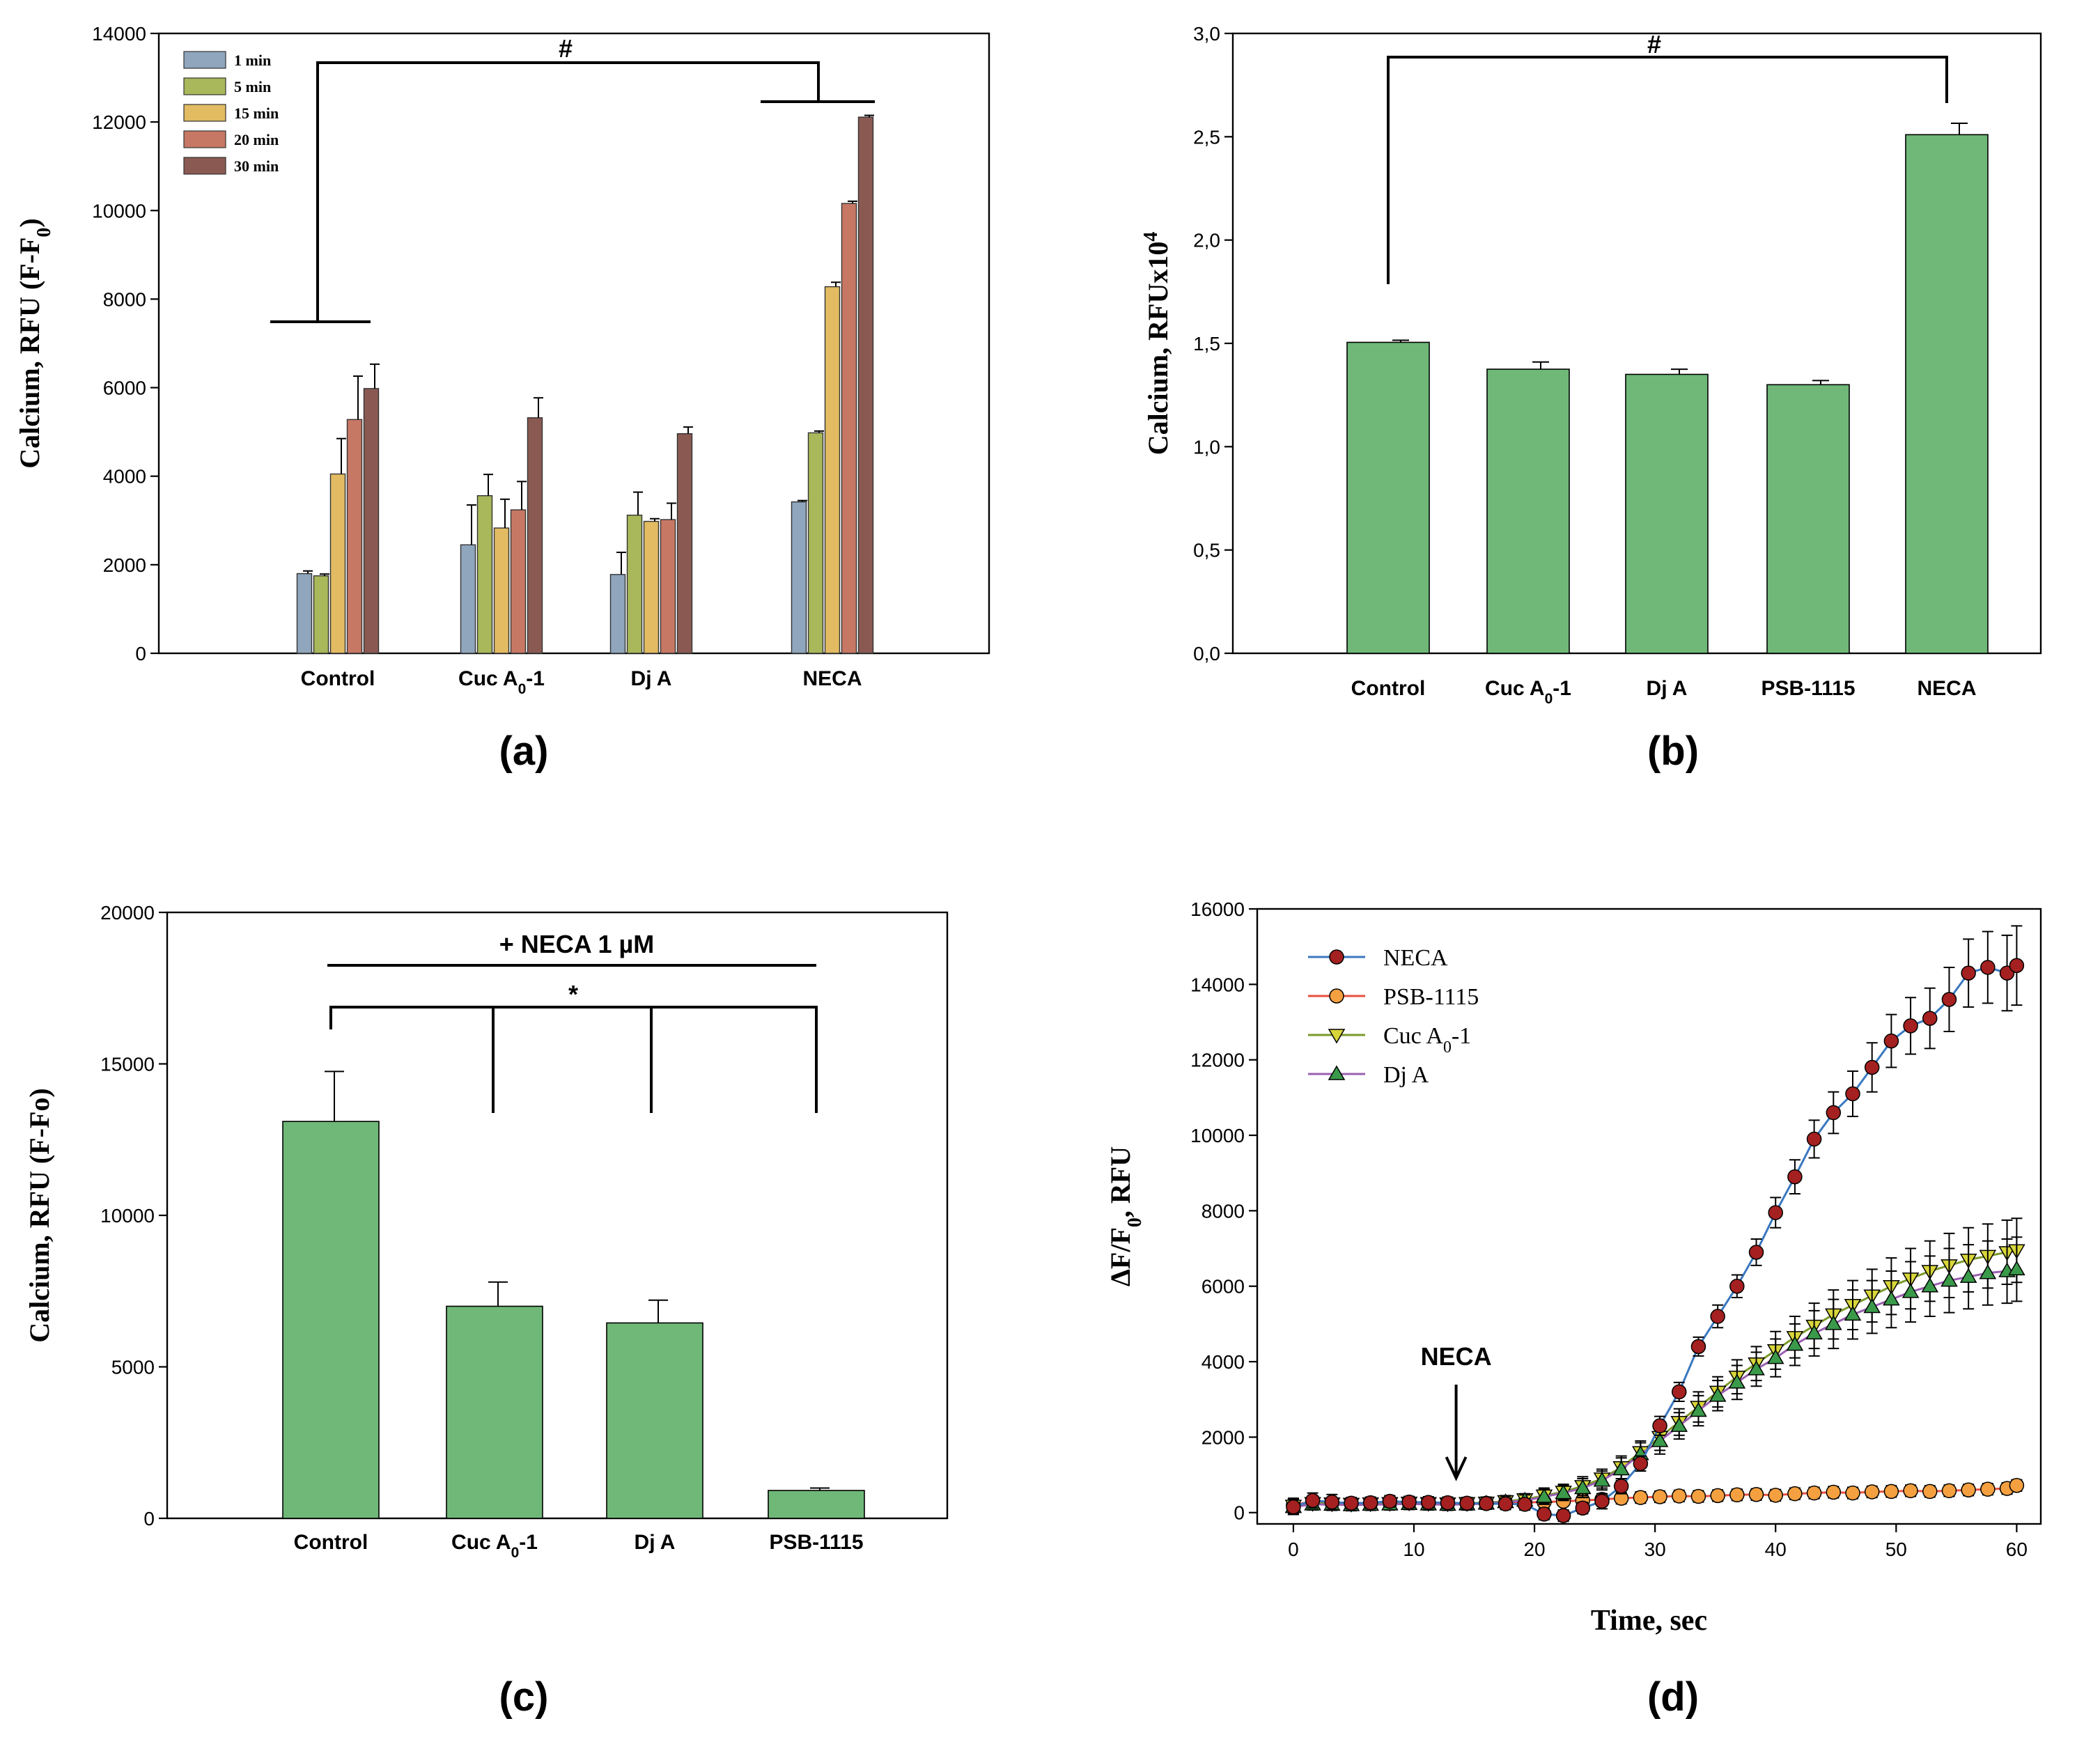 The width and height of the screenshot is (2100, 1744). I want to click on plot-frame-a, so click(573, 343).